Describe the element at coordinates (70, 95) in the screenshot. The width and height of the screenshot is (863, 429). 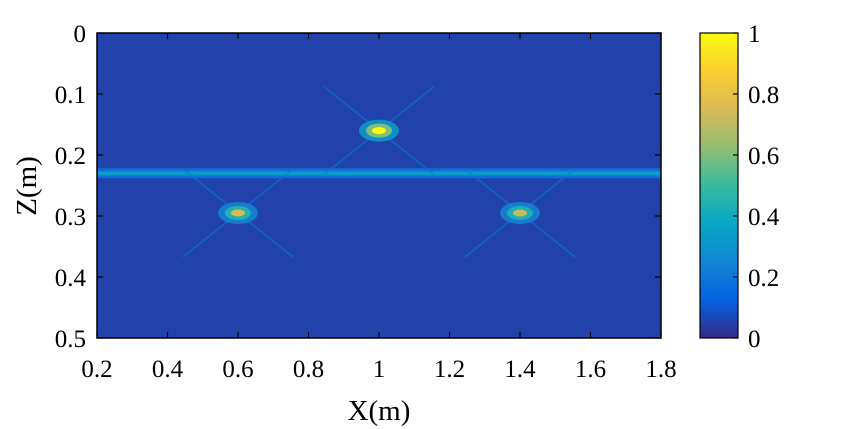
I see `y-tick-label: 0.1` at that location.